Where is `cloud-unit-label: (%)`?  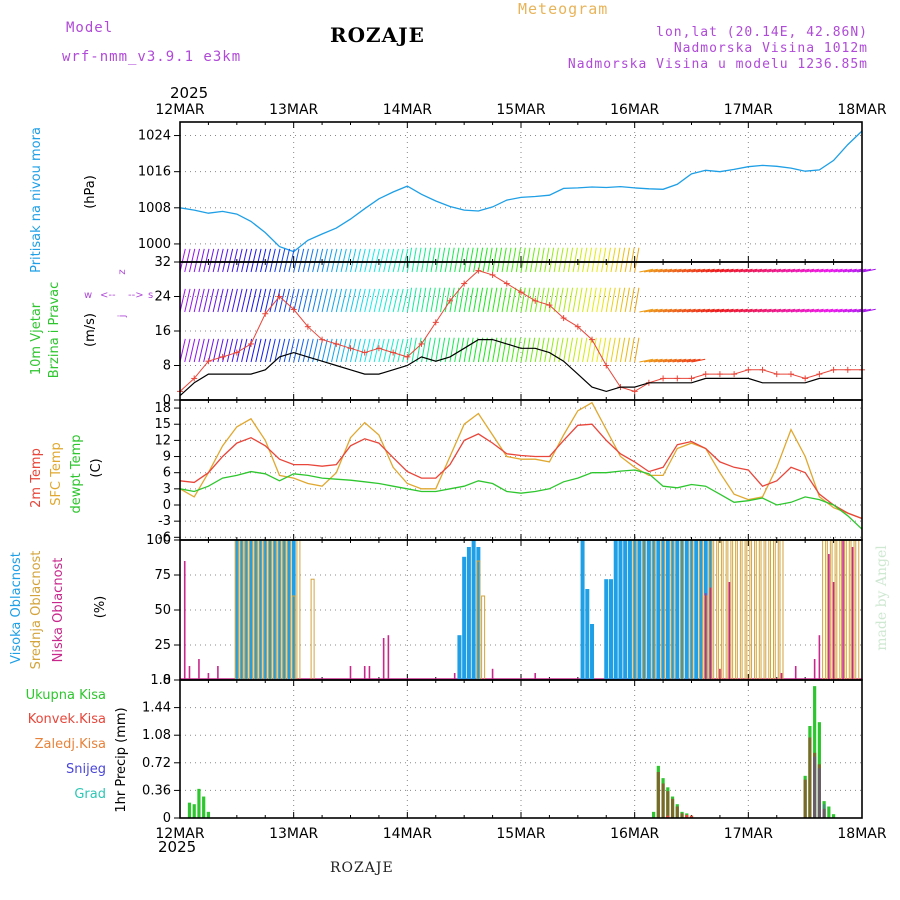
cloud-unit-label: (%) is located at coordinates (100, 607).